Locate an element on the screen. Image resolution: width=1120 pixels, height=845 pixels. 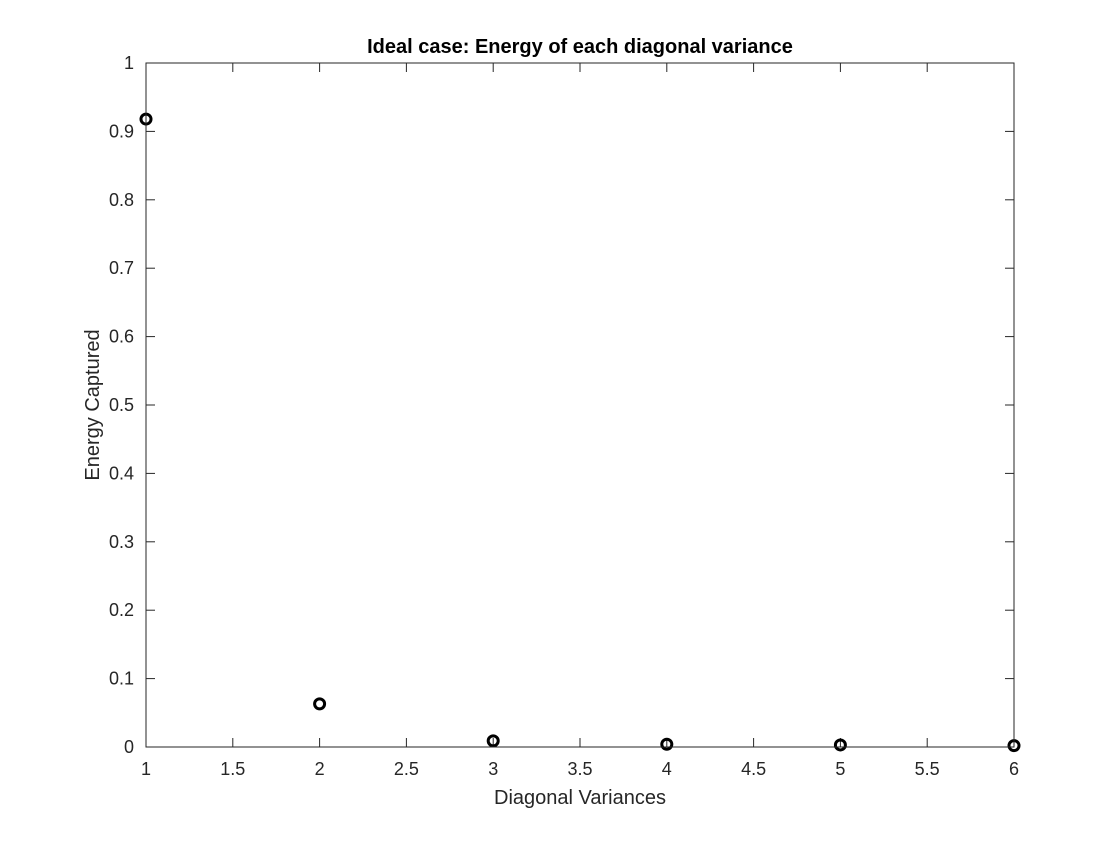
y-tick-label: 0.9 is located at coordinates (121, 131).